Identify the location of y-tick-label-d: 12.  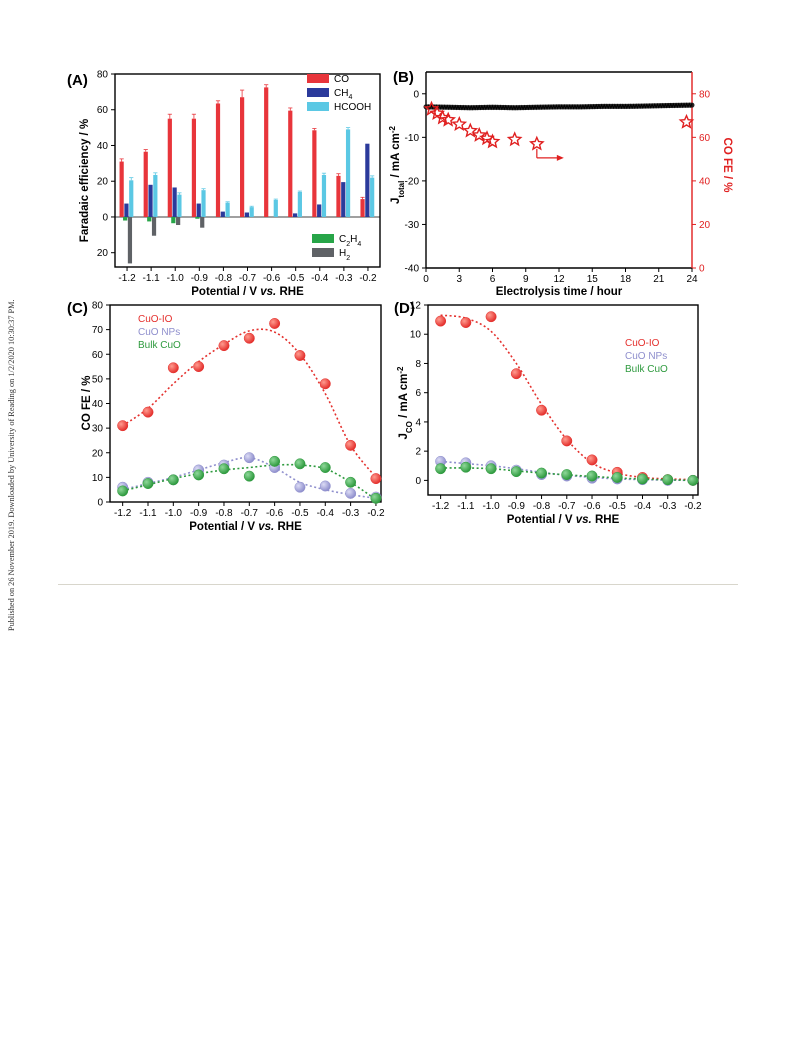
(416, 306).